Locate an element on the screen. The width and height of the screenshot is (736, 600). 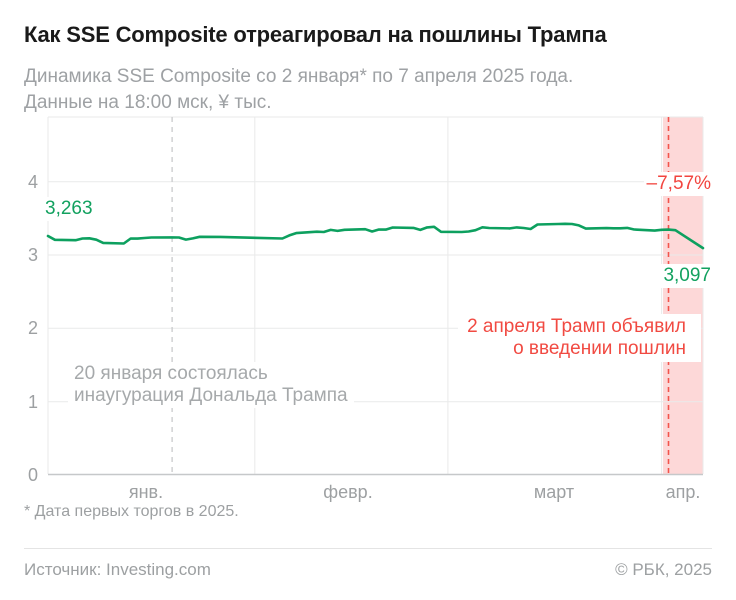
tariff-annotation: 2 апреля Трамп объявил о введении пошлин is located at coordinates (579, 338).